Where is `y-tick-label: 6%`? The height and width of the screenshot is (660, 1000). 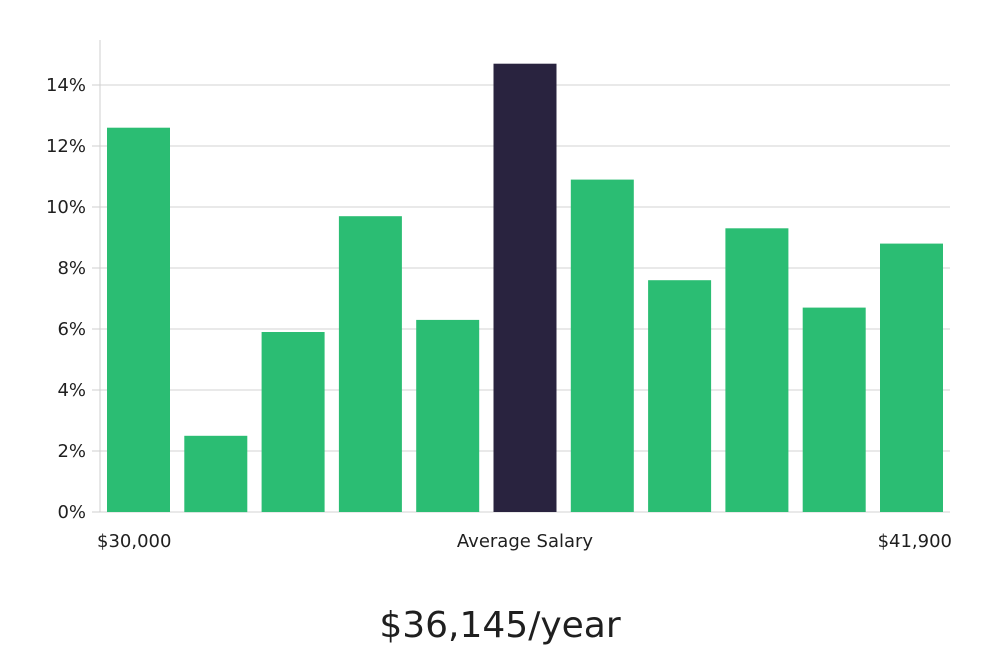 y-tick-label: 6% is located at coordinates (71, 329).